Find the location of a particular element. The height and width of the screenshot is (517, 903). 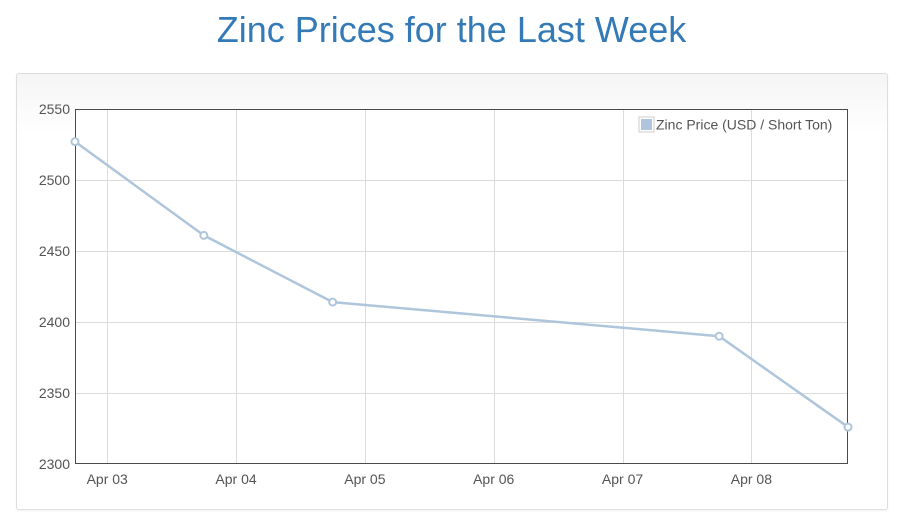

y-tick-label: 2300 is located at coordinates (54, 464).